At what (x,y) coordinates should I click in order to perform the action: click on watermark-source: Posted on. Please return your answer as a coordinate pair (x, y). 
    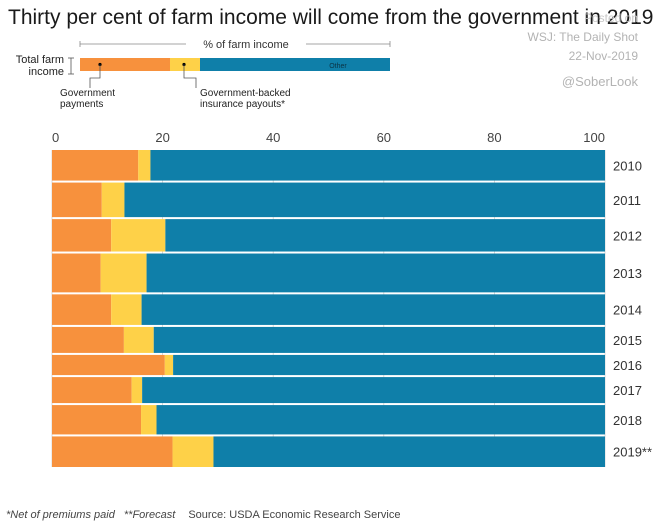
    Looking at the image, I should click on (610, 18).